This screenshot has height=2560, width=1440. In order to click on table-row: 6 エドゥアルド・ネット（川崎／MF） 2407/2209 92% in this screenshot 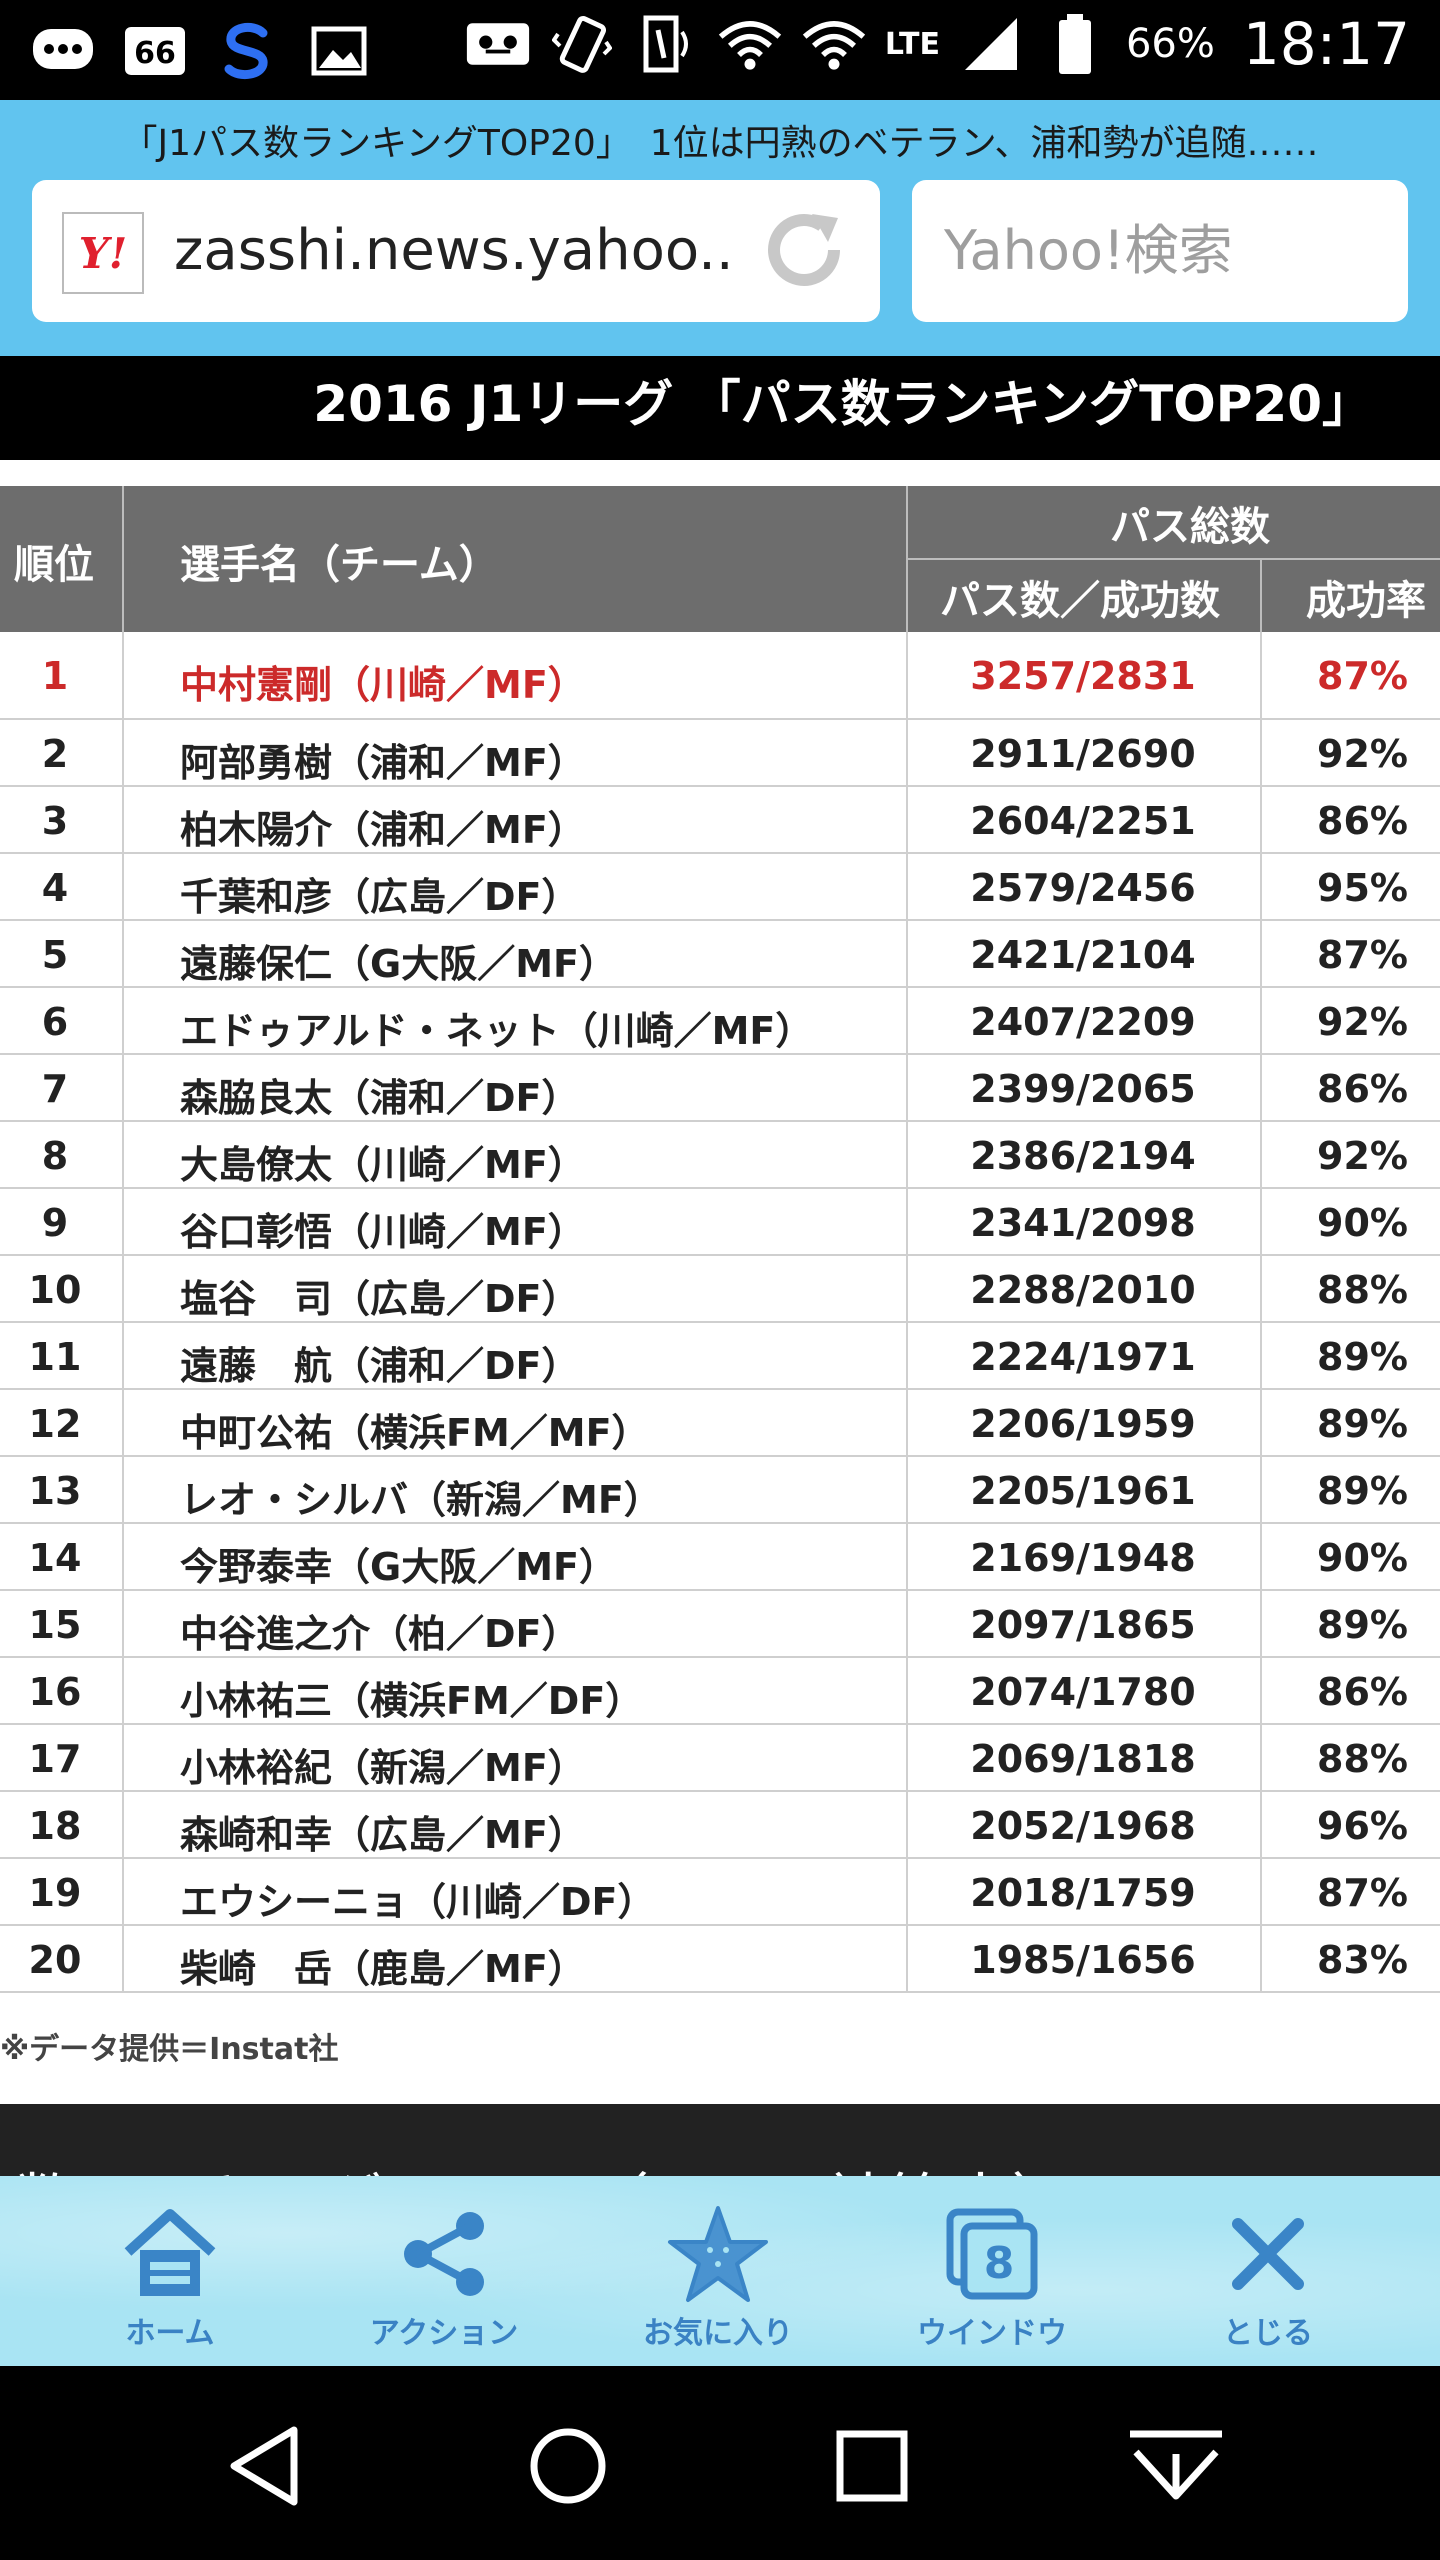, I will do `click(720, 1021)`.